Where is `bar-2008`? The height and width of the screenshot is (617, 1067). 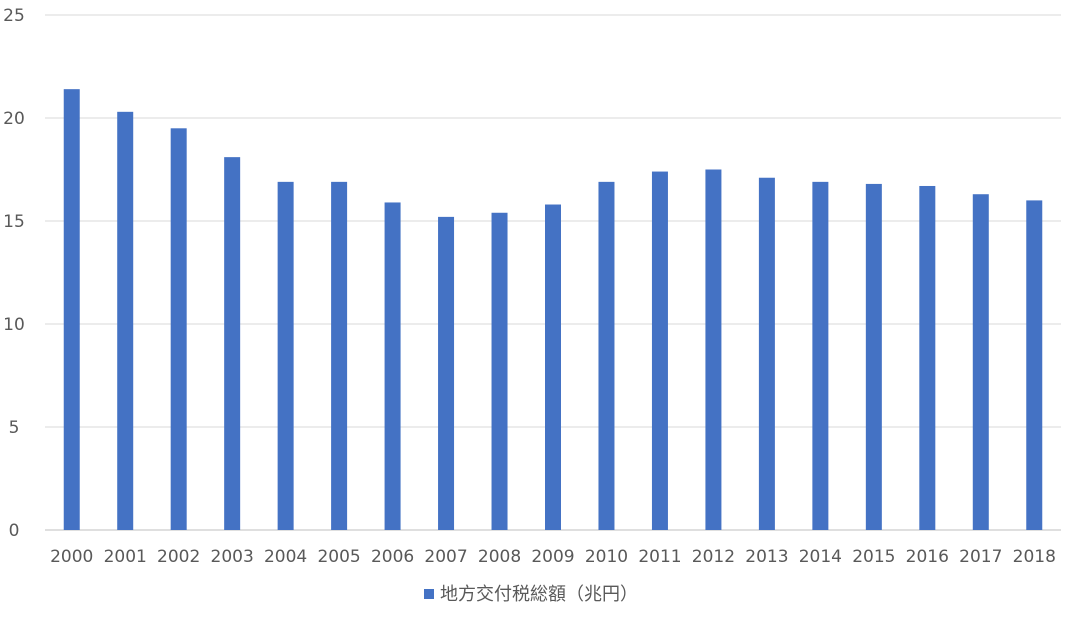 bar-2008 is located at coordinates (499, 371).